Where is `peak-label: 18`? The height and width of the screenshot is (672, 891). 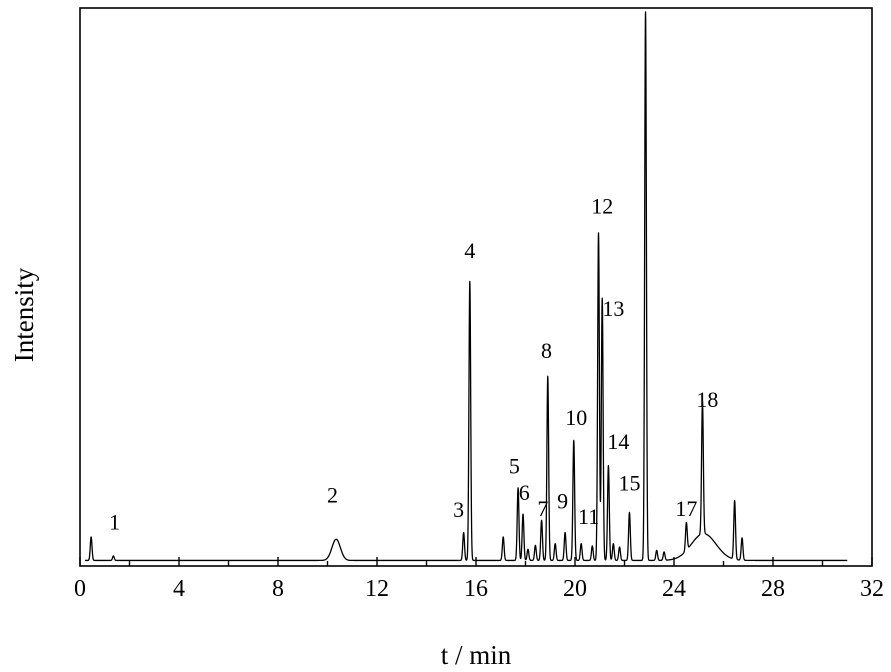
peak-label: 18 is located at coordinates (707, 399).